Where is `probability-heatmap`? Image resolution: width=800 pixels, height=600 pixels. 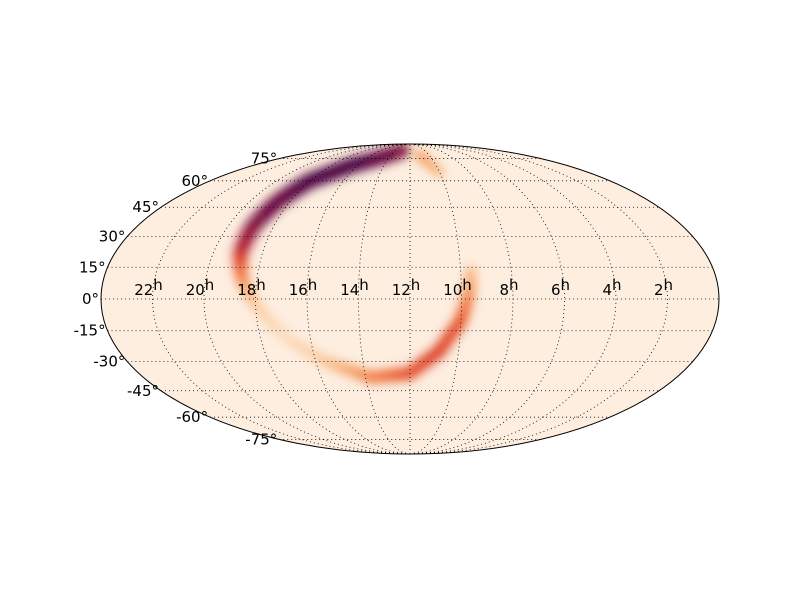
probability-heatmap is located at coordinates (354, 264).